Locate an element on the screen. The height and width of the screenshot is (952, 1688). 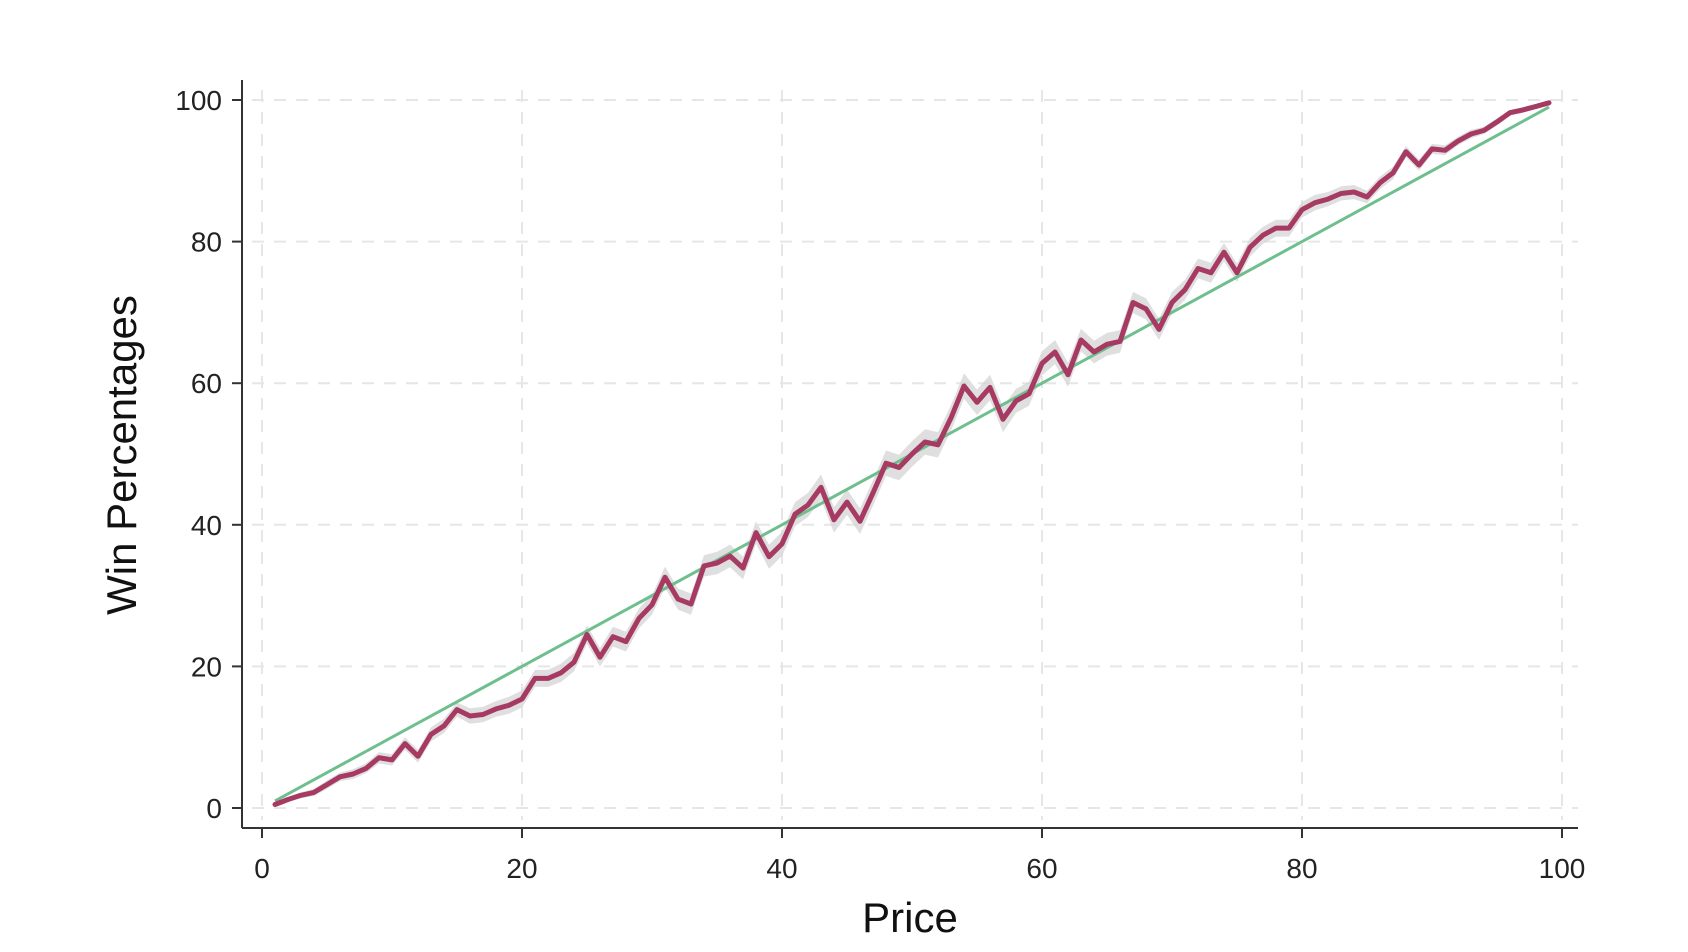
x-tick-label: 80 is located at coordinates (1301, 868).